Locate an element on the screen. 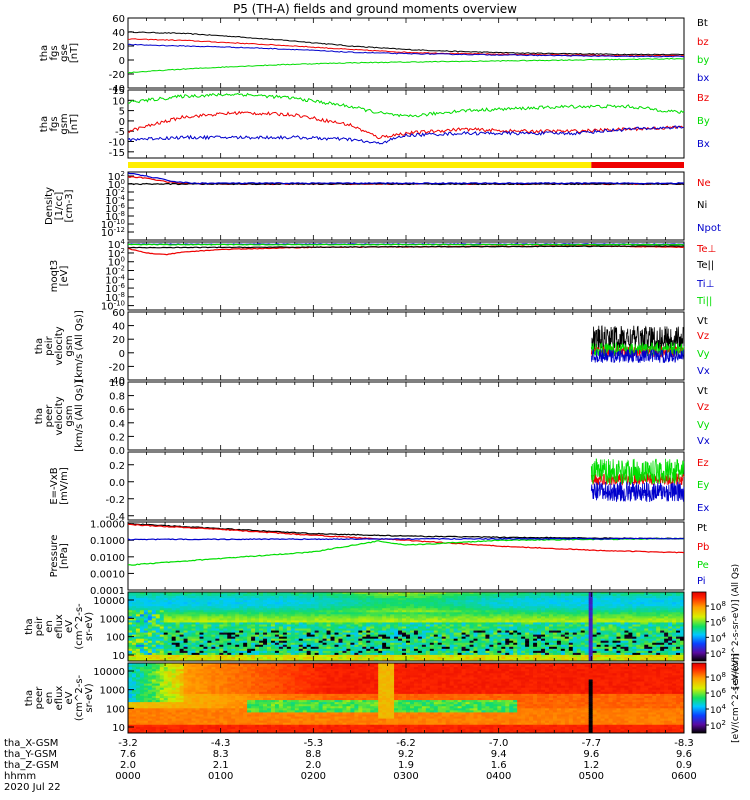 The height and width of the screenshot is (800, 750). efield-ylabel: [mV/m] is located at coordinates (64, 486).